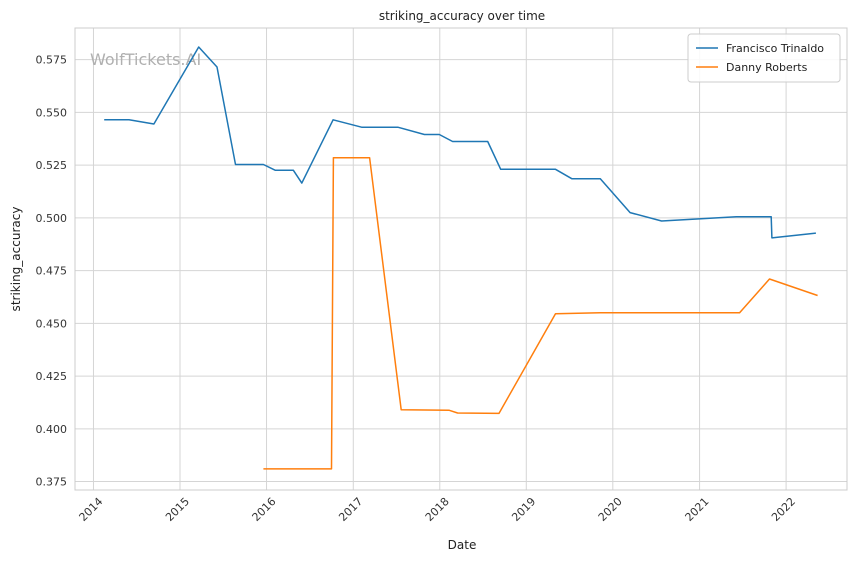 The width and height of the screenshot is (860, 561). Describe the element at coordinates (145, 59) in the screenshot. I see `watermark-text: WolfTickets.AI` at that location.